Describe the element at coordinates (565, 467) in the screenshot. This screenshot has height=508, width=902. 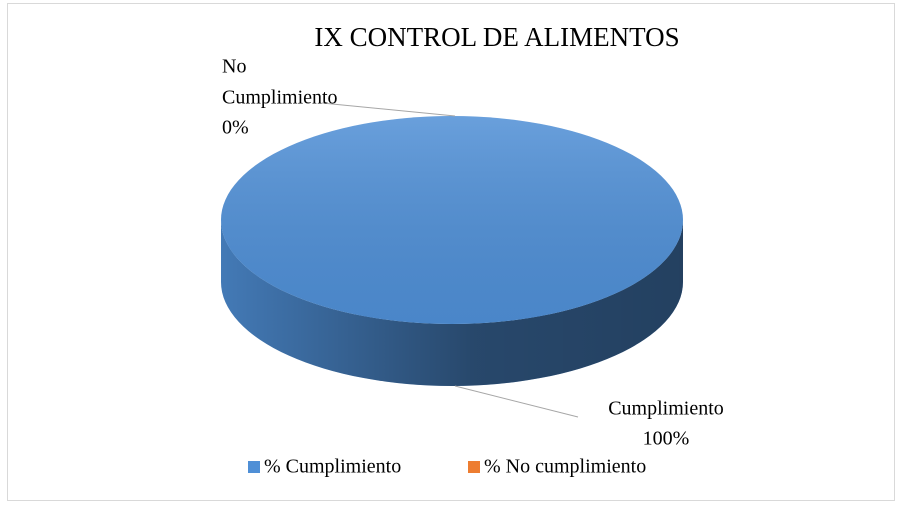
I see `legend-label: % No cumplimiento` at that location.